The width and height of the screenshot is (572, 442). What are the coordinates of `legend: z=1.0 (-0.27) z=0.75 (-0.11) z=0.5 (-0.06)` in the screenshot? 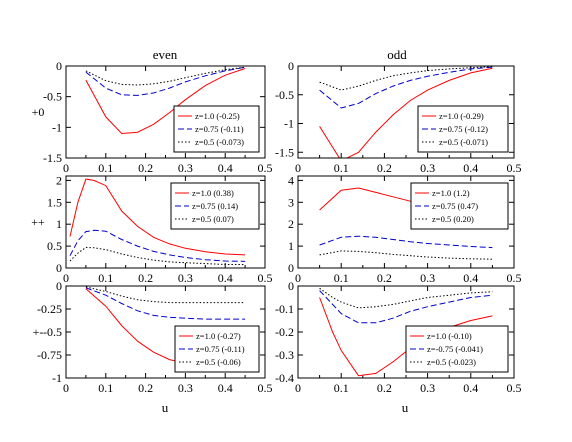 It's located at (217, 349).